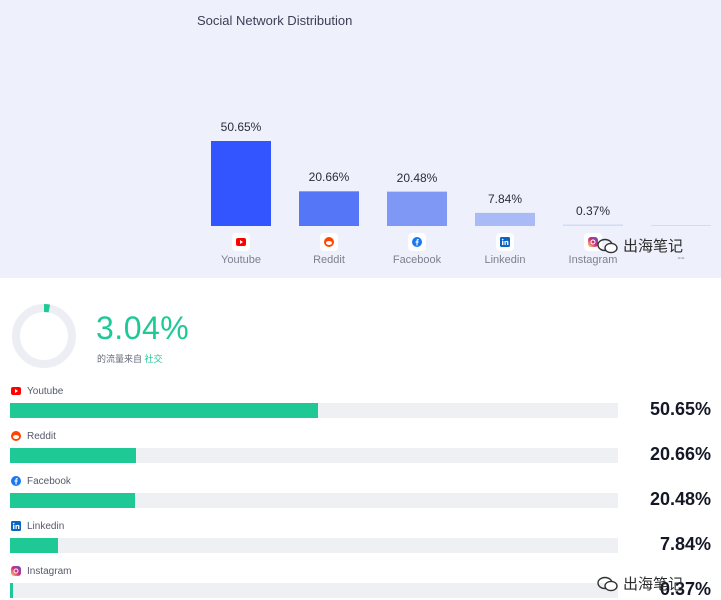 The image size is (721, 600). What do you see at coordinates (275, 20) in the screenshot?
I see `chart-title: Social Network Distribution` at bounding box center [275, 20].